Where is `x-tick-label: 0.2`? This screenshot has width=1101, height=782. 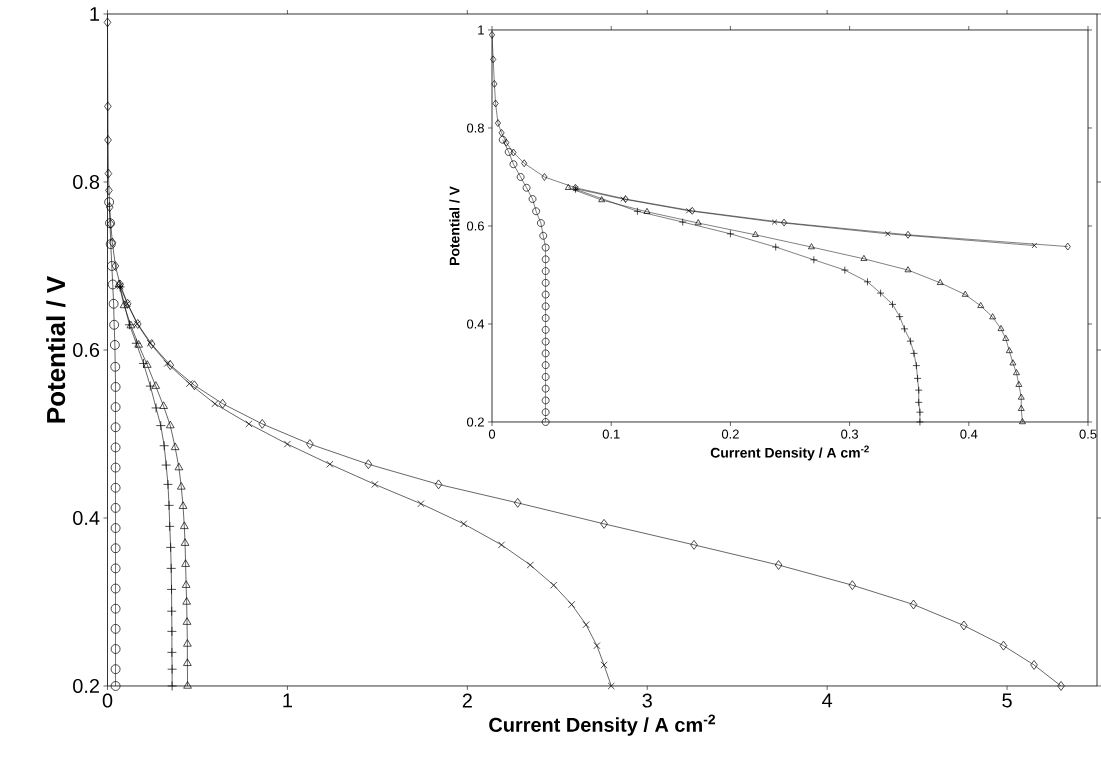 x-tick-label: 0.2 is located at coordinates (730, 434).